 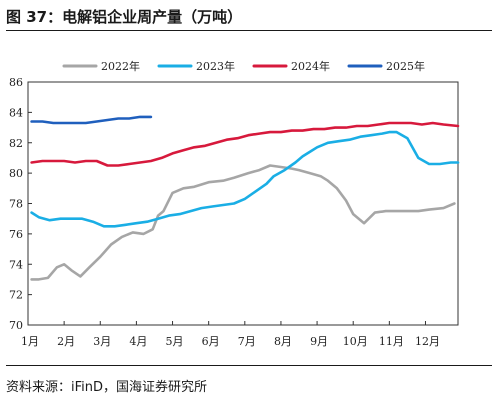 What do you see at coordinates (319, 341) in the screenshot?
I see `x-tick-label: 9月` at bounding box center [319, 341].